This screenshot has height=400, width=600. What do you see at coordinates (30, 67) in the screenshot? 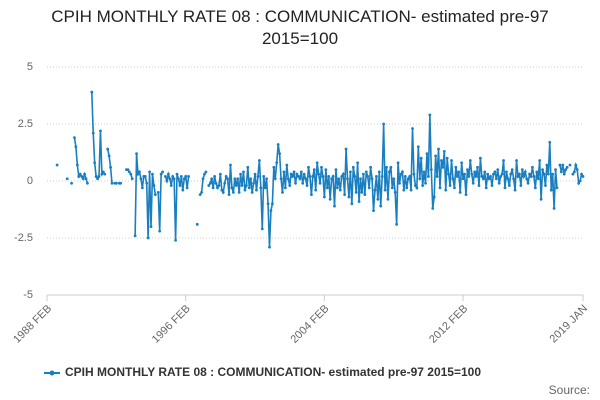
I see `y-tick-label: 5` at bounding box center [30, 67].